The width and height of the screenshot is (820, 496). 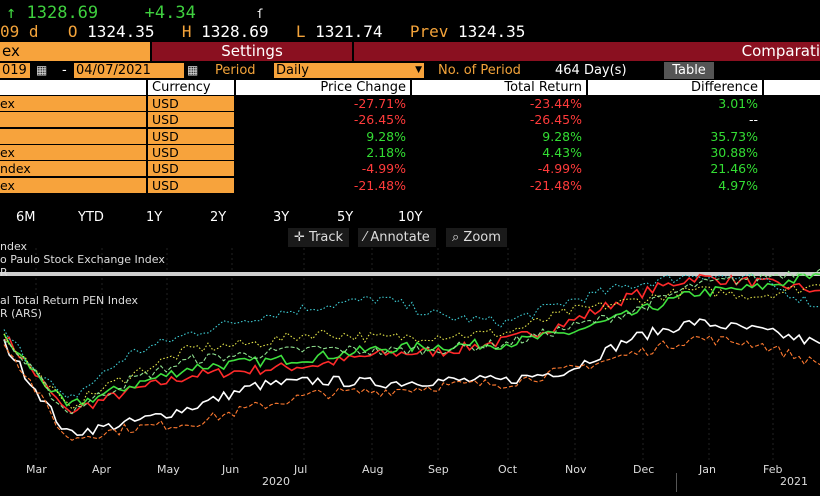 I want to click on days-prefix: 09 d, so click(x=19, y=31).